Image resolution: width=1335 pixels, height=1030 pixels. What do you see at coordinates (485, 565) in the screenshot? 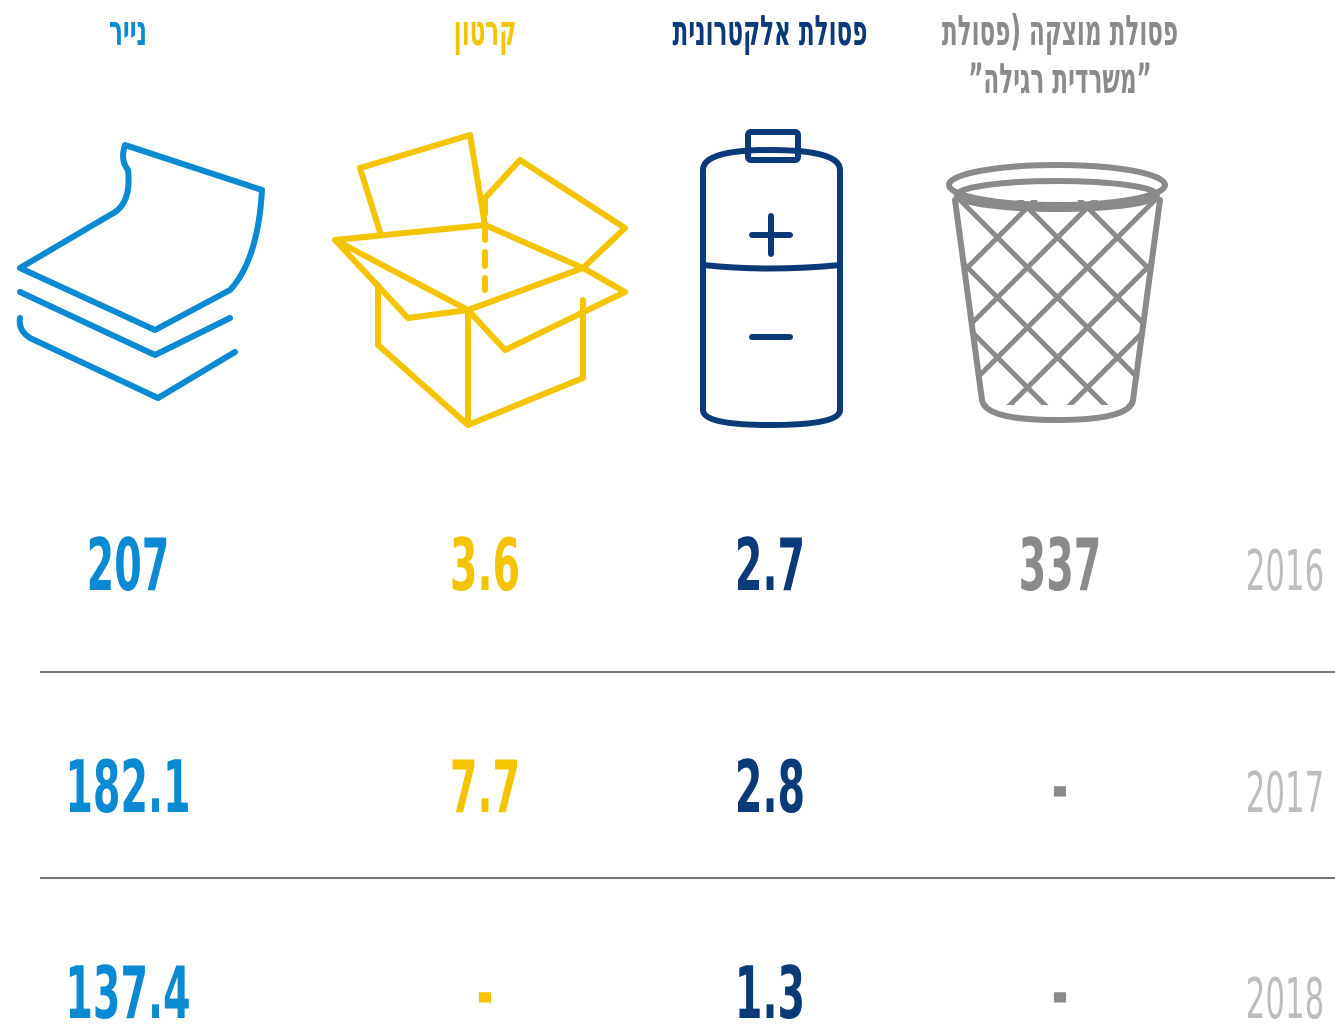
I see `cell-value: 3.6` at bounding box center [485, 565].